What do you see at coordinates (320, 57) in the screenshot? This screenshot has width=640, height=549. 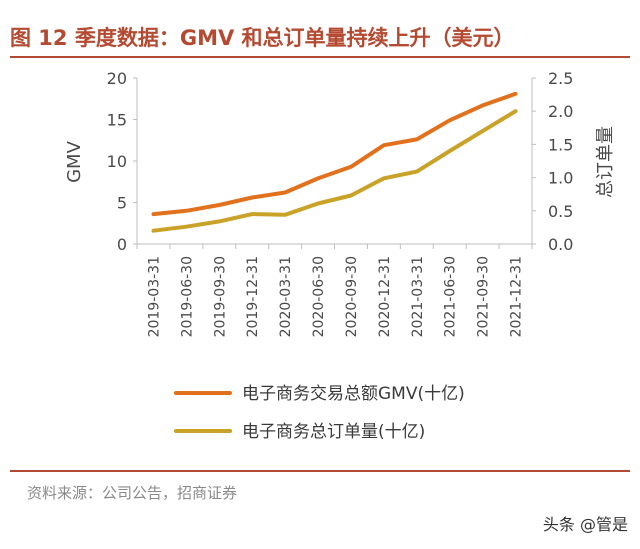 I see `title-divider` at bounding box center [320, 57].